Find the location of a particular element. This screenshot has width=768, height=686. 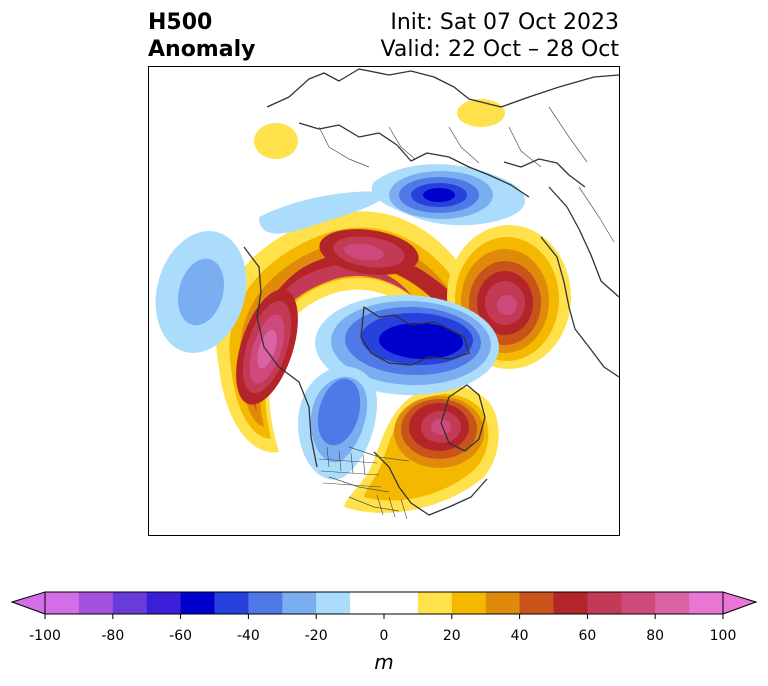

colorbar-tick-label: 20 is located at coordinates (451, 636).